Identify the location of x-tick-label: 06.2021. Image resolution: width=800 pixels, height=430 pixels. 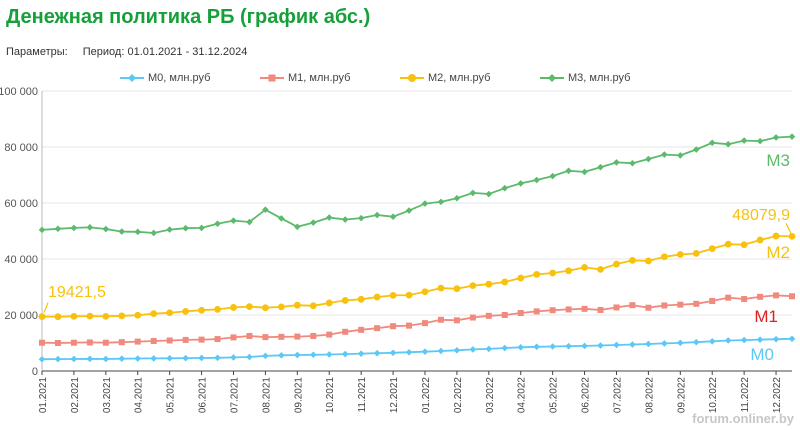
(203, 395).